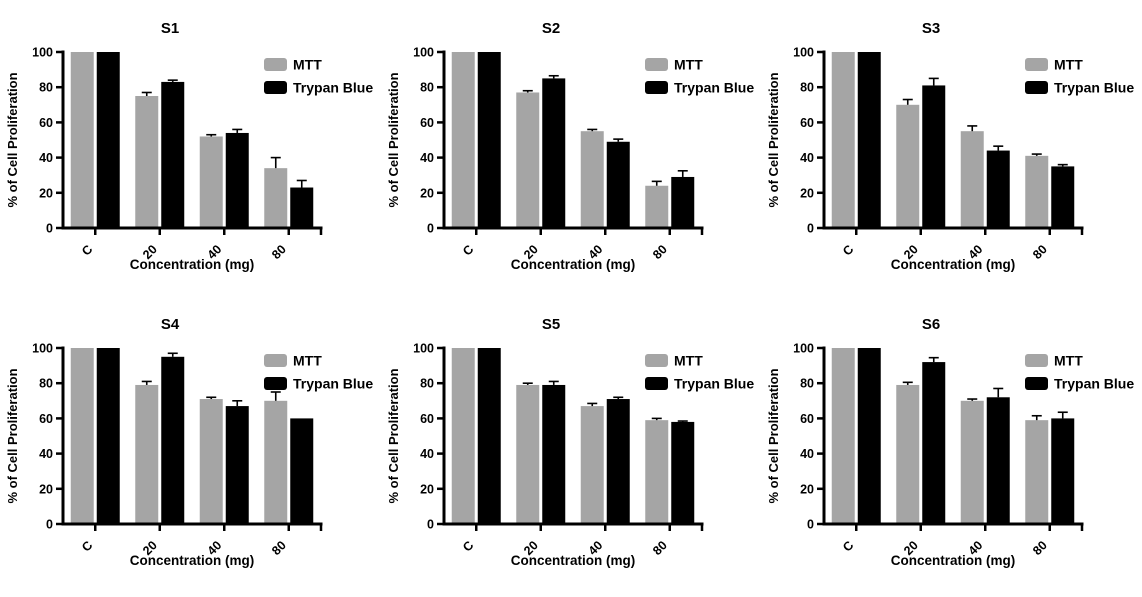 Image resolution: width=1142 pixels, height=597 pixels. Describe the element at coordinates (573, 140) in the screenshot. I see `axes` at that location.